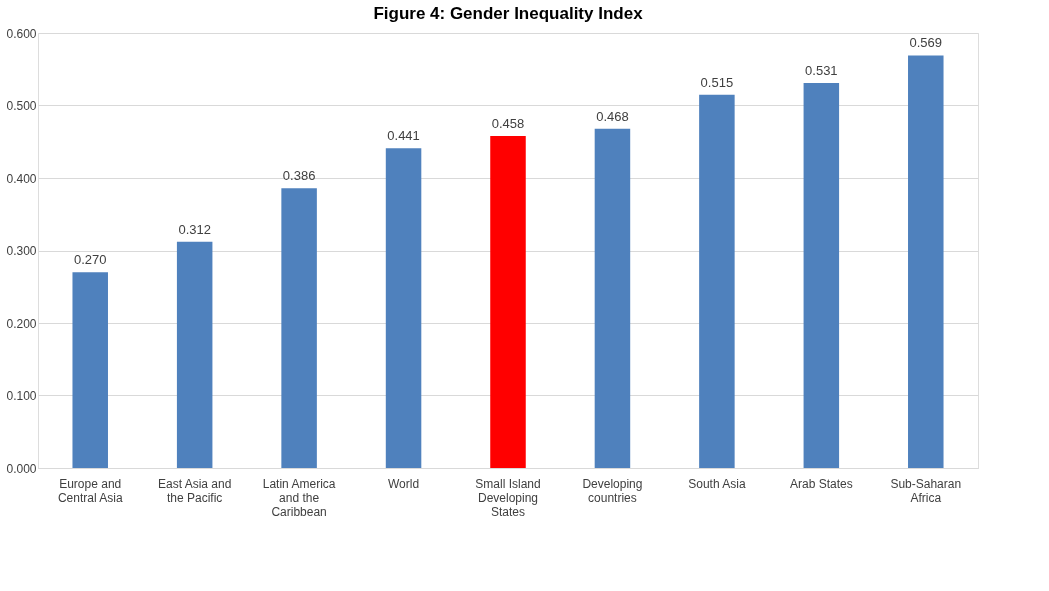  What do you see at coordinates (90, 260) in the screenshot?
I see `data-label: 0.270` at bounding box center [90, 260].